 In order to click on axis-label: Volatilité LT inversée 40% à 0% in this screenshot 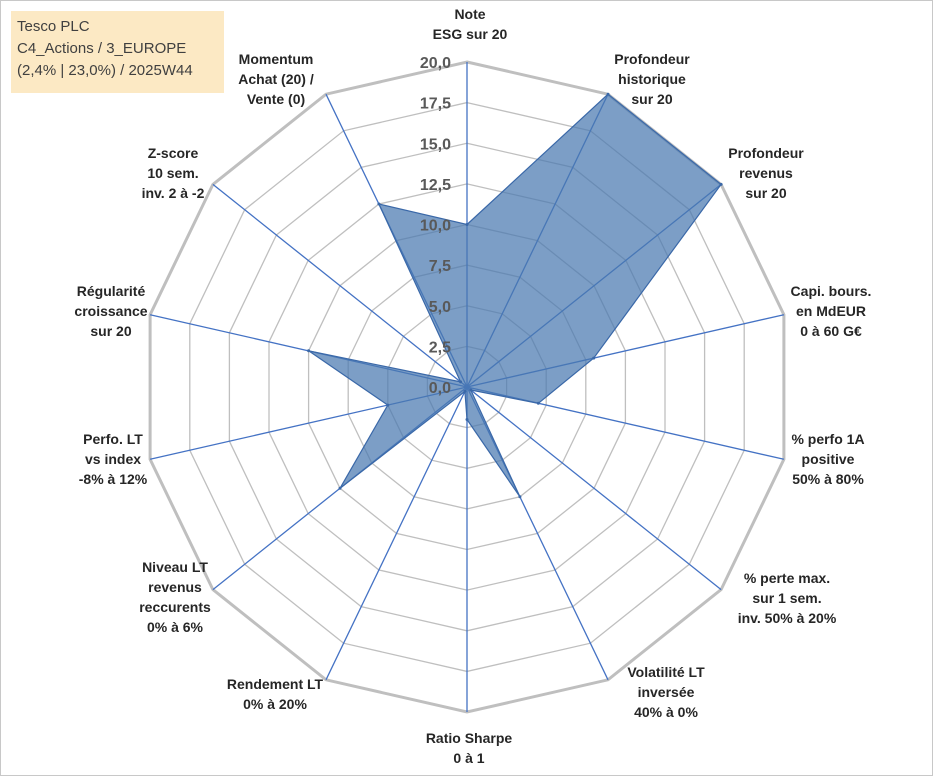, I will do `click(666, 692)`.